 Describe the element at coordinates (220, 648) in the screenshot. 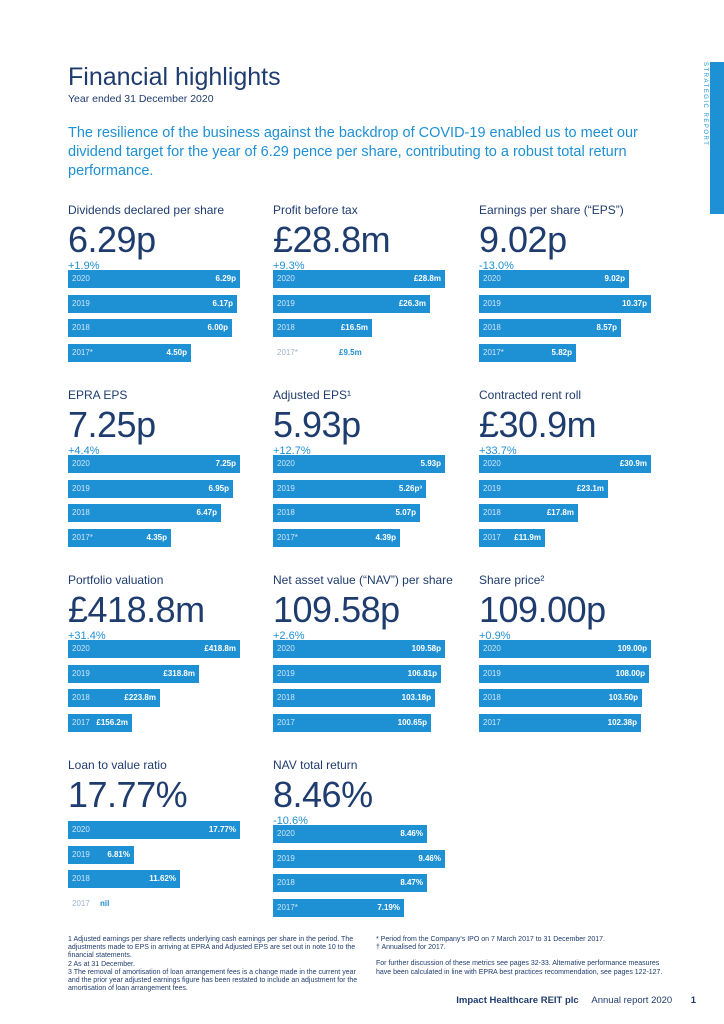

I see `bar-value-label: £418.8m` at that location.